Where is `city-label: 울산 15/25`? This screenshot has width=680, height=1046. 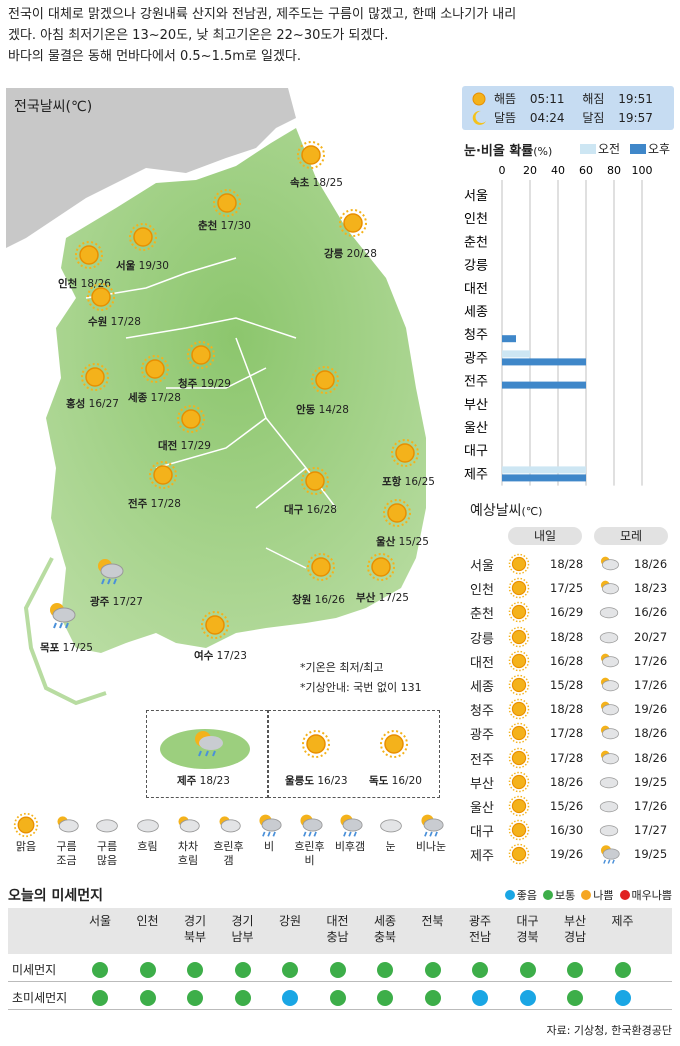
city-label: 울산 15/25 is located at coordinates (402, 541).